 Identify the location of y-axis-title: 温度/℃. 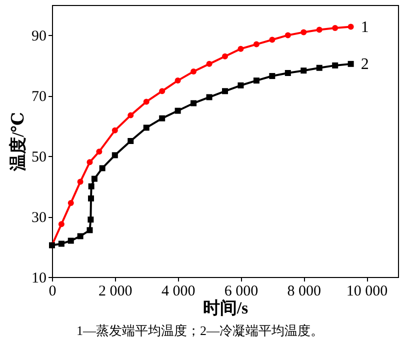
(18, 142).